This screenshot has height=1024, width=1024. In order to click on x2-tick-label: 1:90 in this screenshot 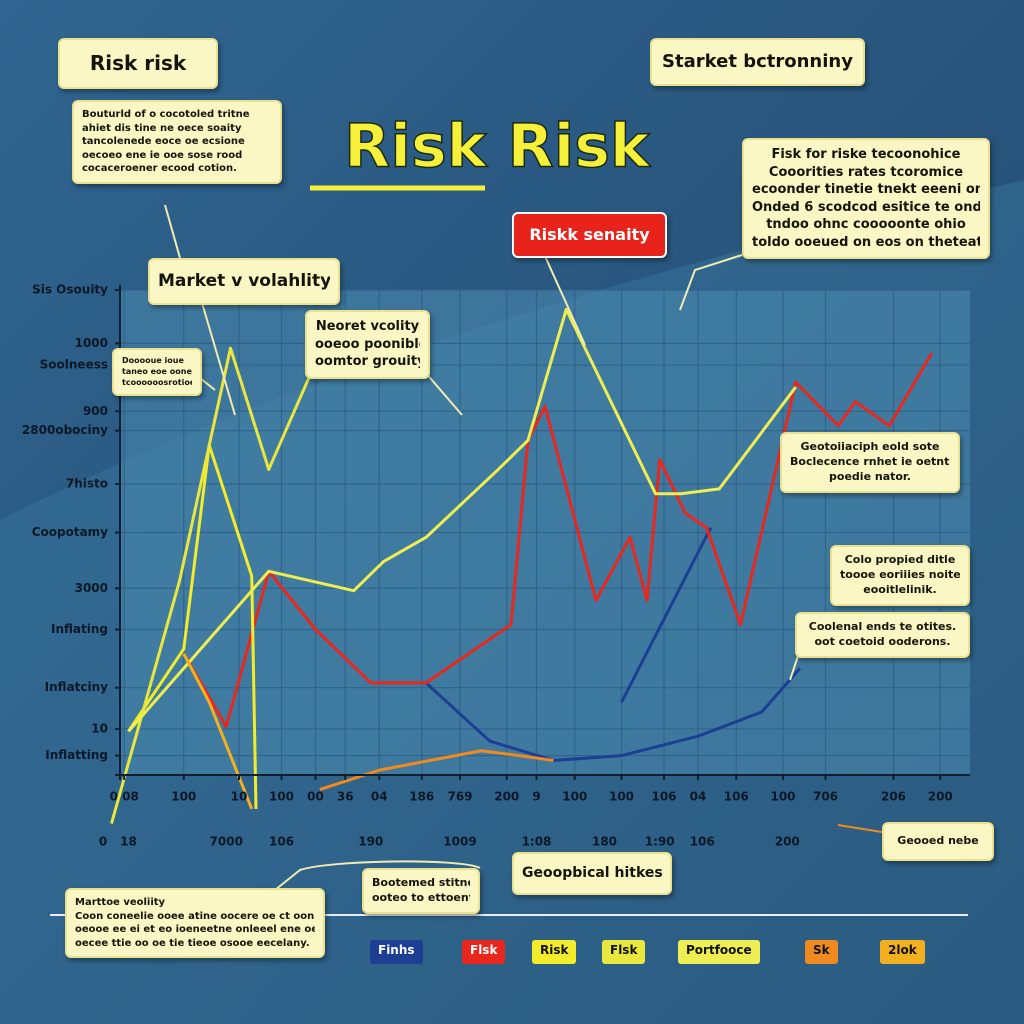, I will do `click(660, 842)`.